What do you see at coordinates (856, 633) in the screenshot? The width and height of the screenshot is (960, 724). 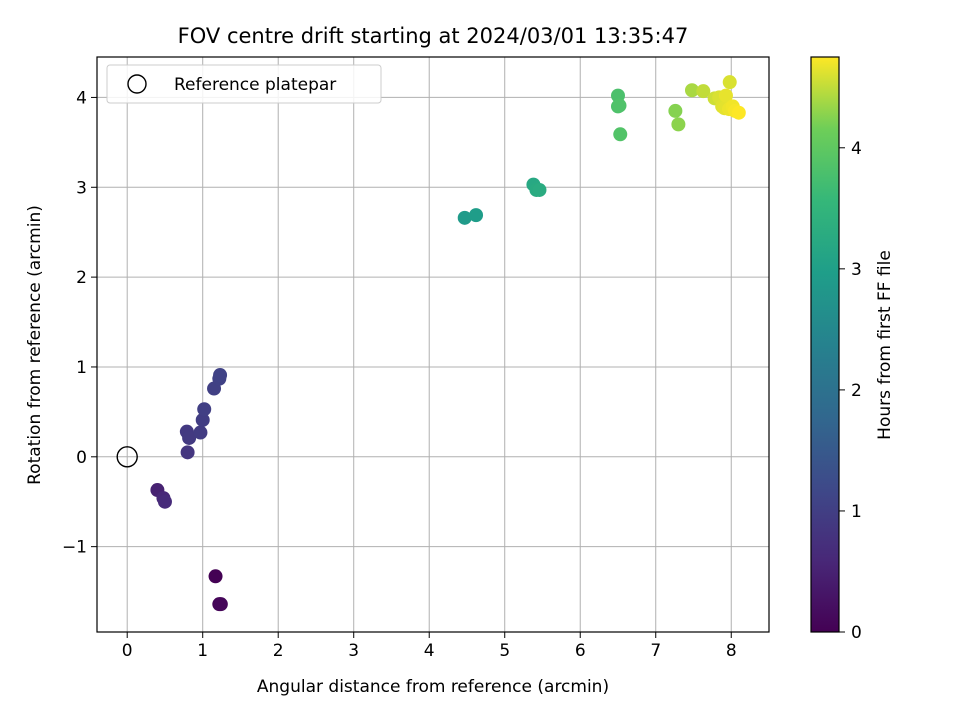 I see `colorbar-tick-label: 0` at bounding box center [856, 633].